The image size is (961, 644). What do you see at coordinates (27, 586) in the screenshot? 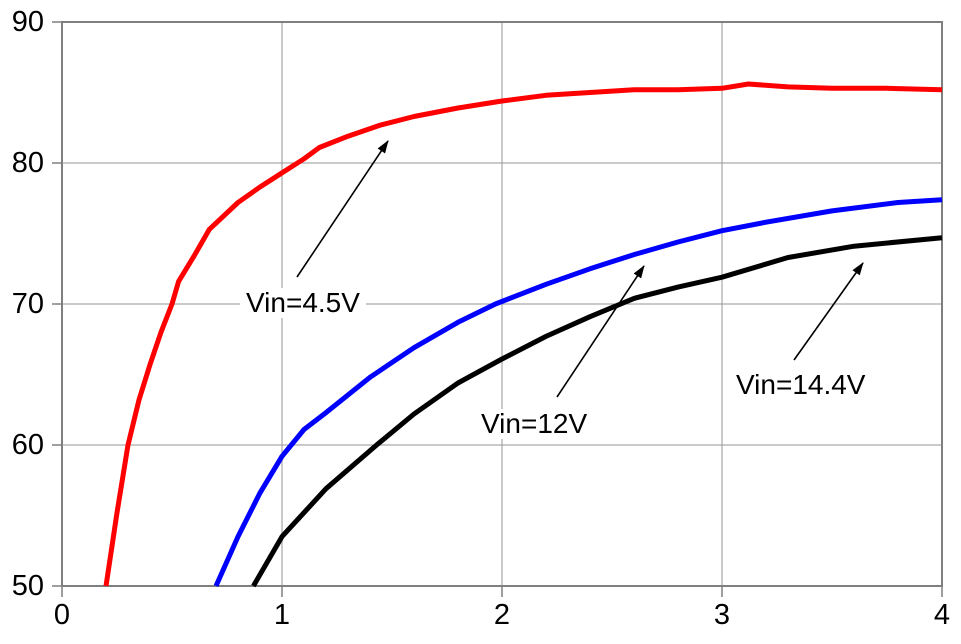
I see `y-tick-label: 50` at bounding box center [27, 586].